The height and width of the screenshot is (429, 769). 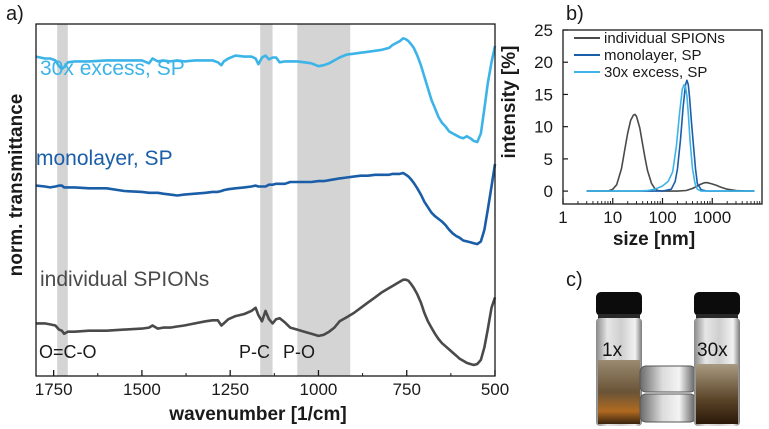 What do you see at coordinates (717, 304) in the screenshot?
I see `vial-30x-cap` at bounding box center [717, 304].